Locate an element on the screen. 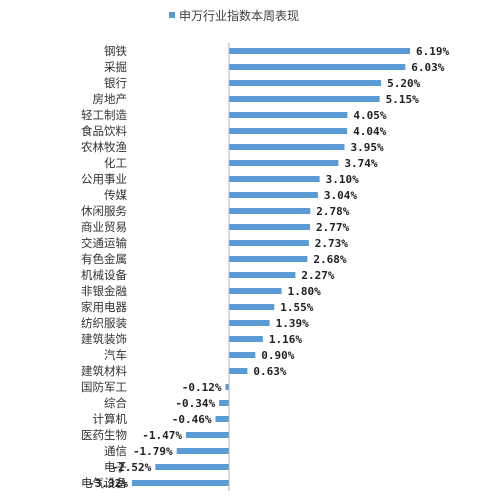  category-label-2: 采掘 is located at coordinates (115, 67).